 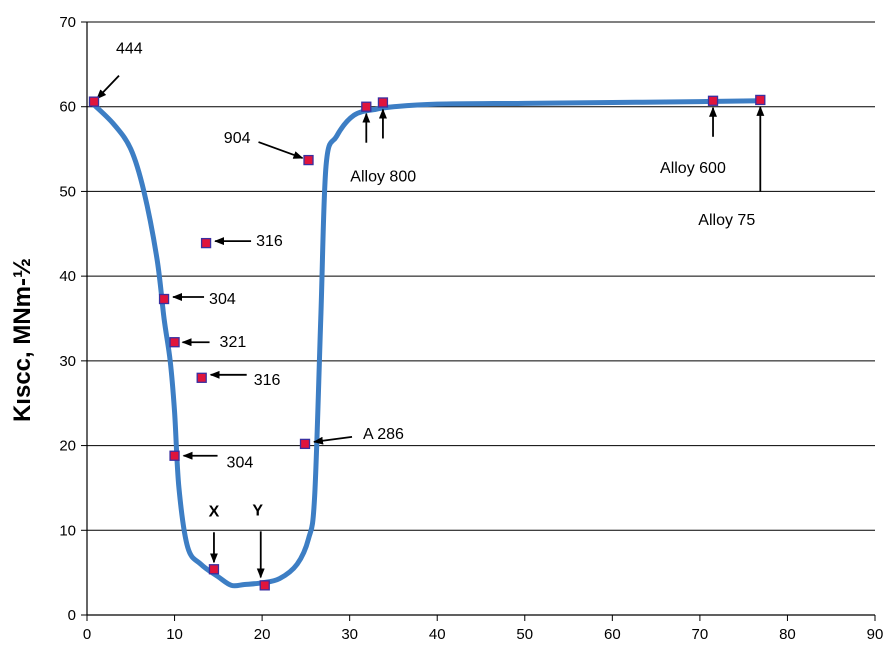 What do you see at coordinates (67, 107) in the screenshot?
I see `y-tick-label: 60` at bounding box center [67, 107].